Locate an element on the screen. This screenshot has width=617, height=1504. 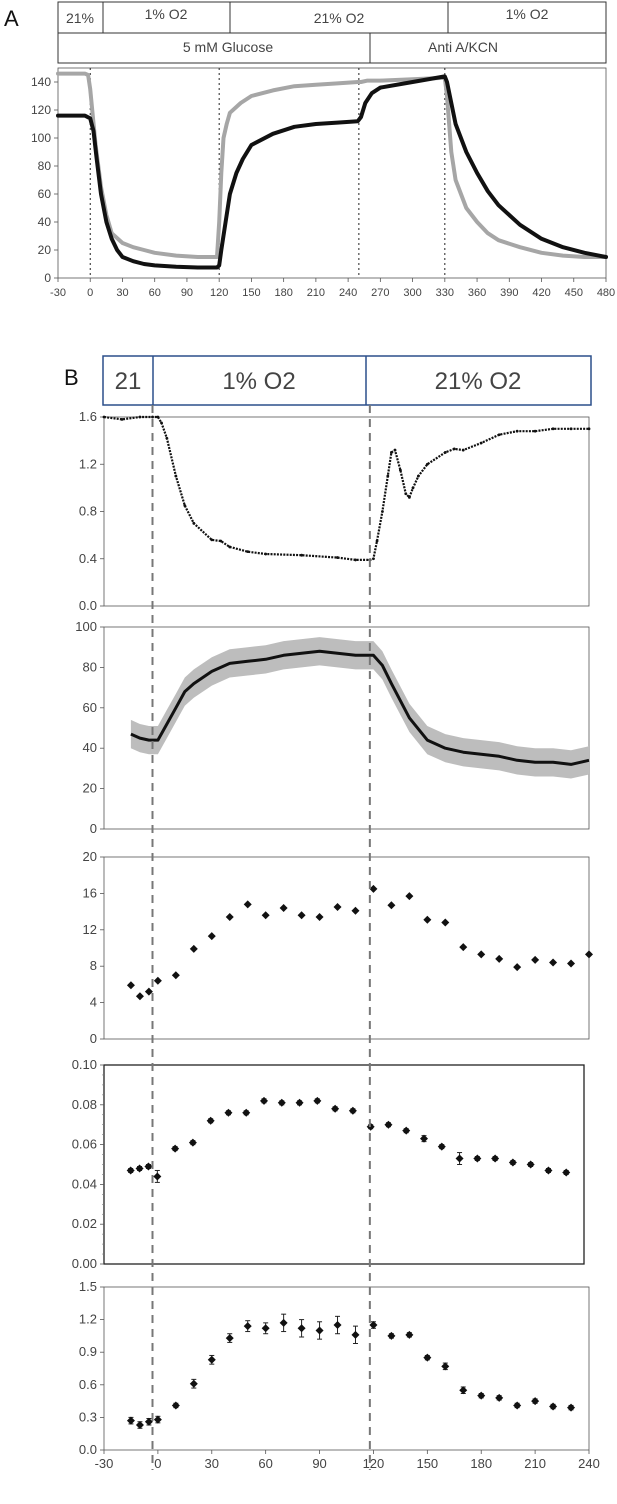
y-tick-label: 0.08 is located at coordinates (84, 1104).